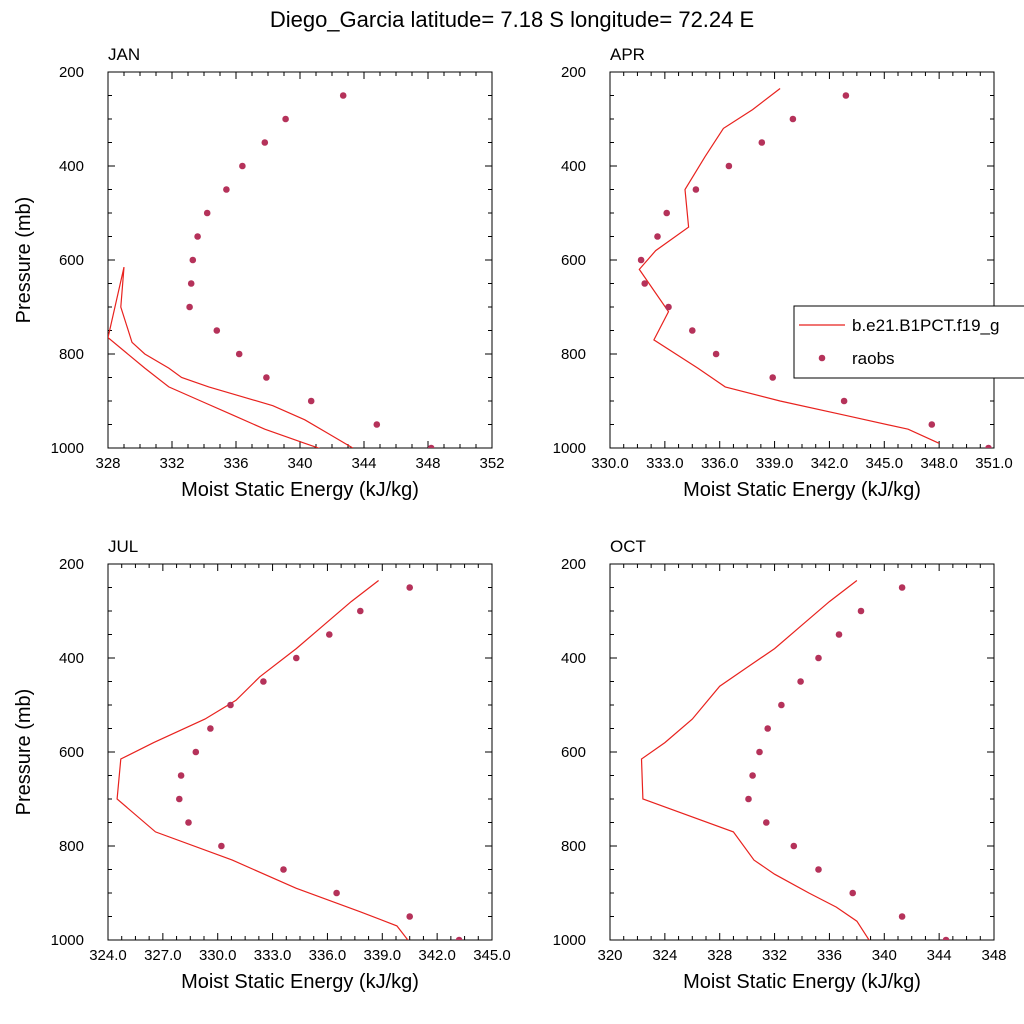  Describe the element at coordinates (123, 546) in the screenshot. I see `panel-label: JUL` at that location.